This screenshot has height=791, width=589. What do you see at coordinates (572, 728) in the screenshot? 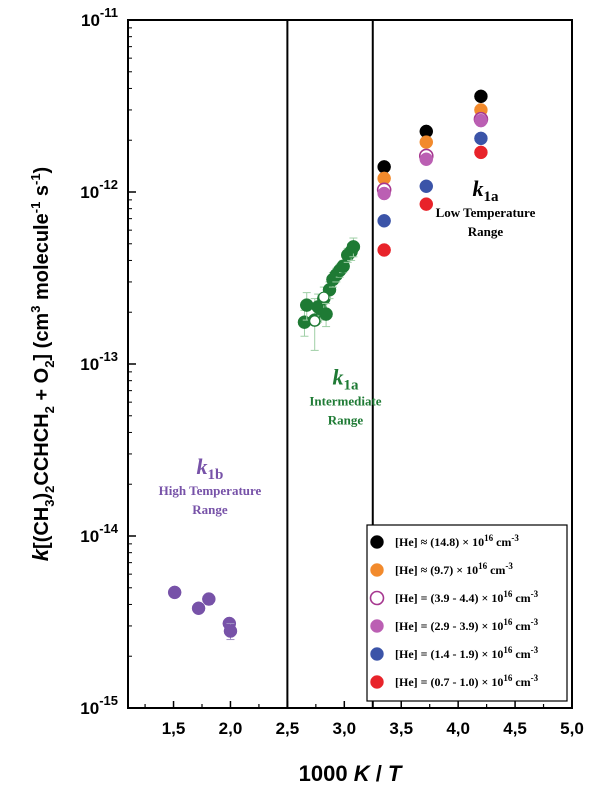
I see `x-tick-label: 5,0` at bounding box center [572, 728].